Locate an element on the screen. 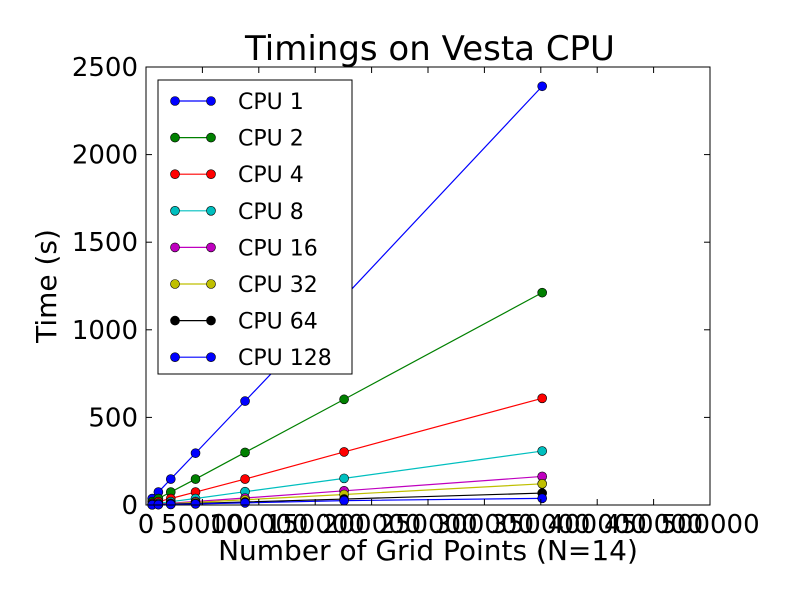 Image resolution: width=800 pixels, height=600 pixels. legend-item: CPU 64 is located at coordinates (244, 322).